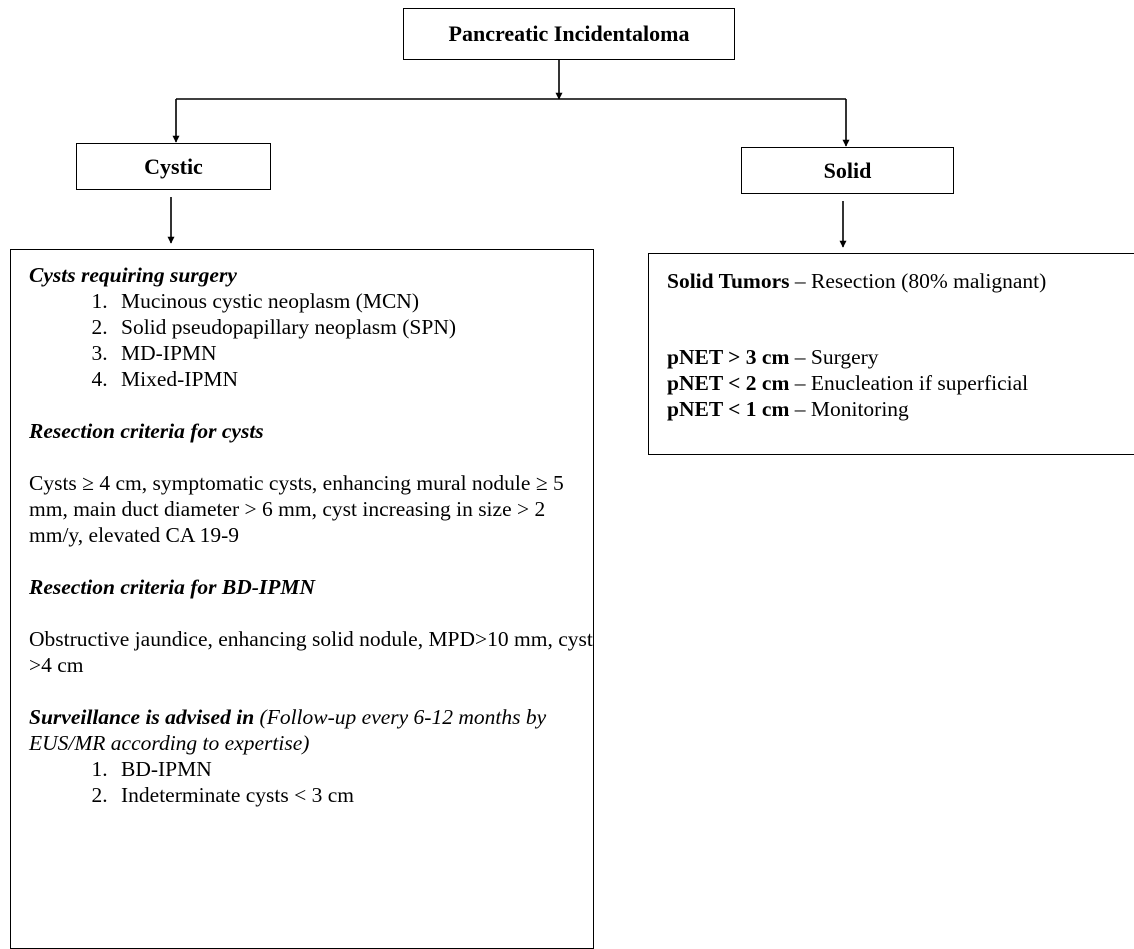  What do you see at coordinates (849, 409) in the screenshot?
I see `pnet-rule-text: – Monitoring` at bounding box center [849, 409].